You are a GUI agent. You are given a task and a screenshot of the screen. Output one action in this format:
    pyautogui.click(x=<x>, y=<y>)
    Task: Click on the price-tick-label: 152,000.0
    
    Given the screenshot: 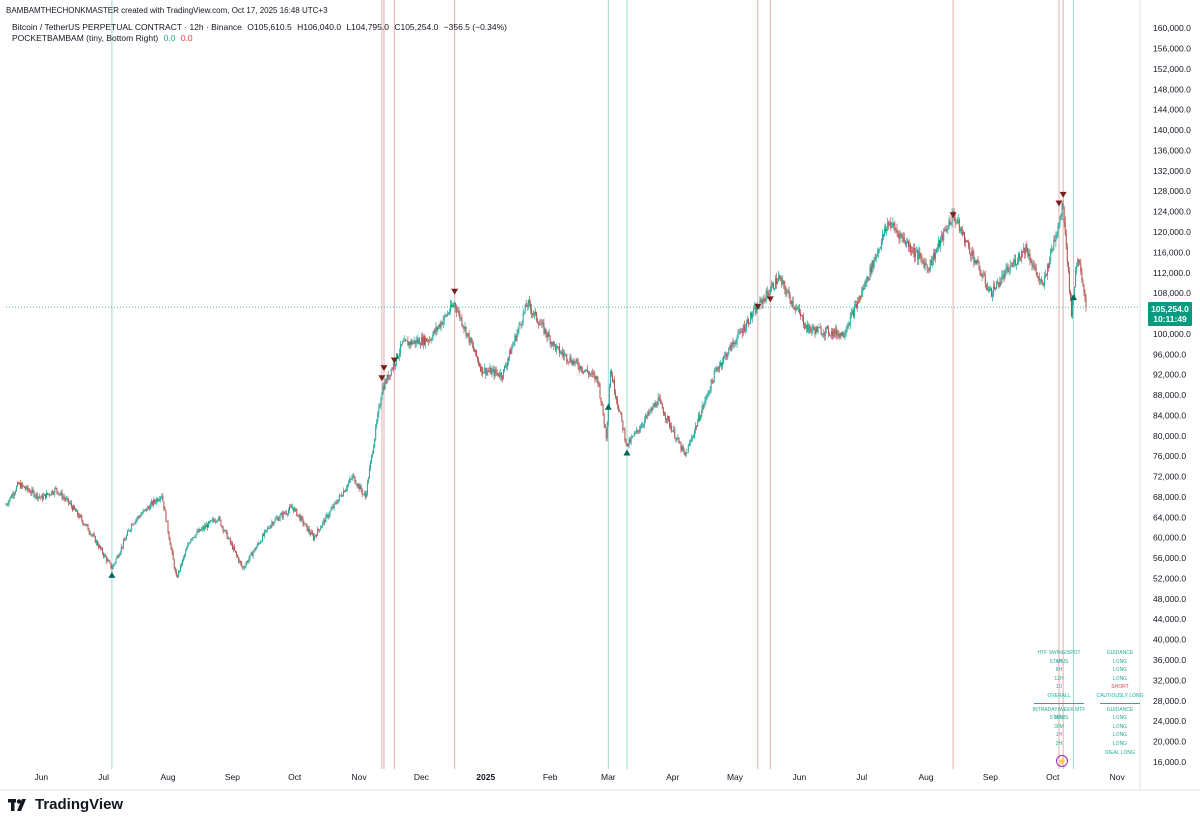 What is the action you would take?
    pyautogui.click(x=1172, y=69)
    